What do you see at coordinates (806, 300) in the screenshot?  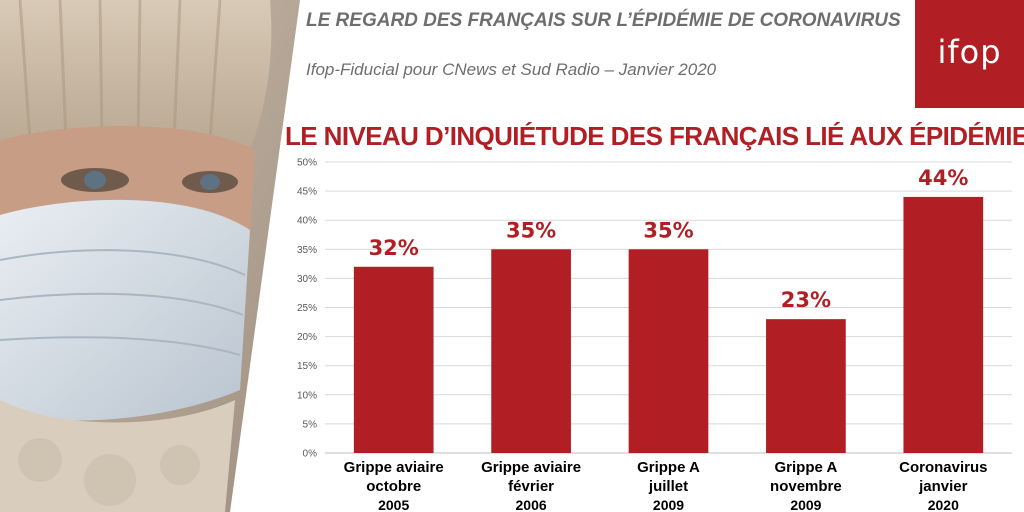 I see `data-label: 23%` at bounding box center [806, 300].